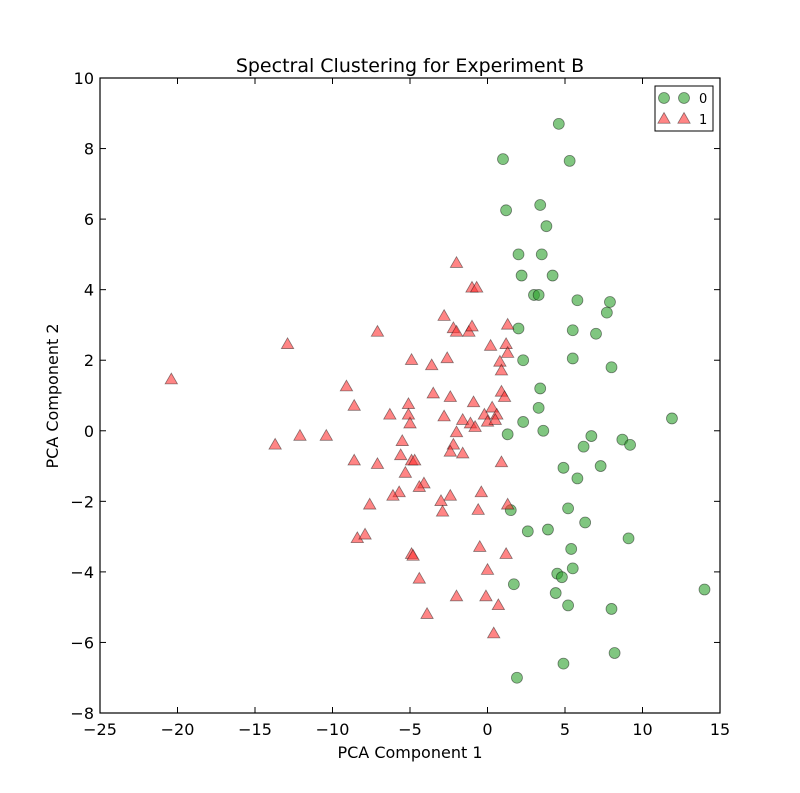 Image resolution: width=800 pixels, height=793 pixels. I want to click on legend-label-0: 0, so click(703, 99).